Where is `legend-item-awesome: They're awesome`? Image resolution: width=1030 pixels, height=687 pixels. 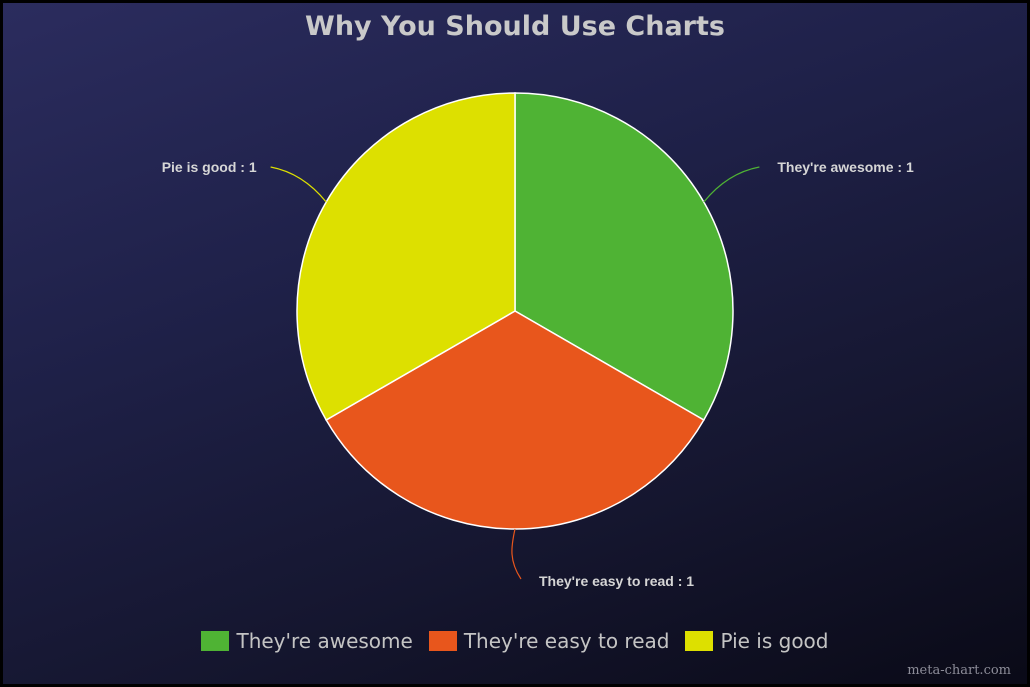 legend-item-awesome: They're awesome is located at coordinates (307, 641).